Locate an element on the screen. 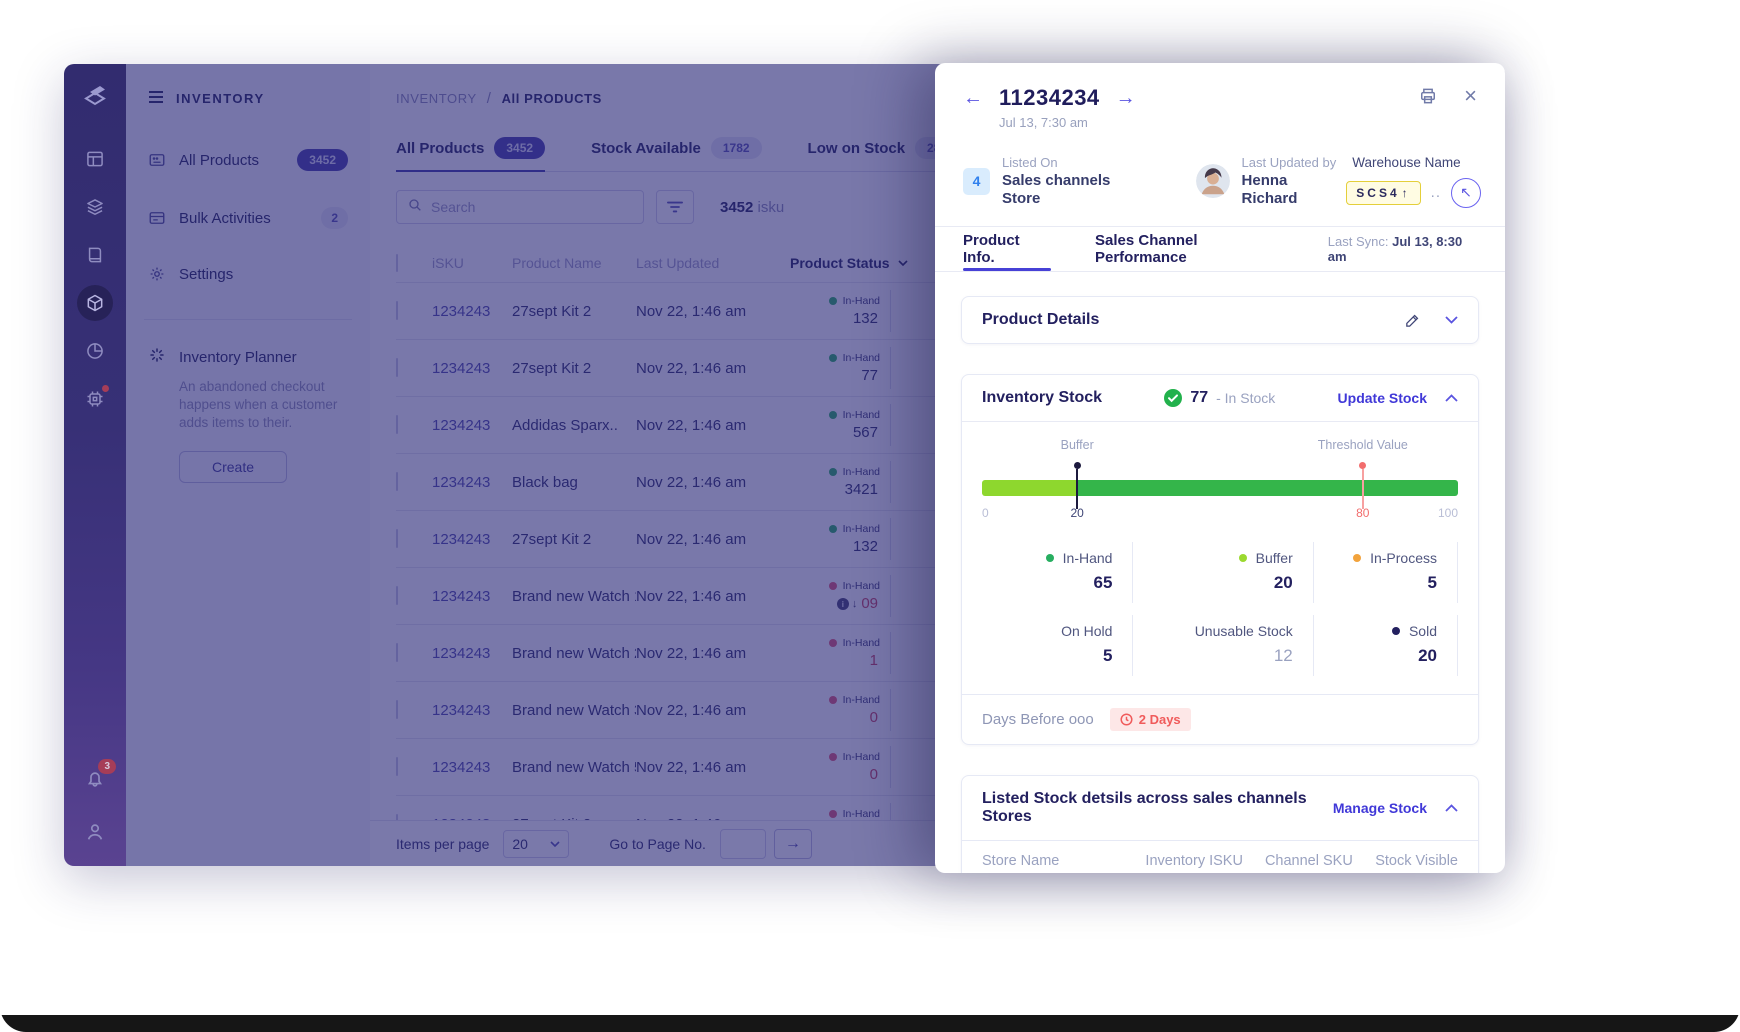 This screenshot has width=1740, height=1032. sidebar-item-all-products: All Products 3452 is located at coordinates (248, 160).